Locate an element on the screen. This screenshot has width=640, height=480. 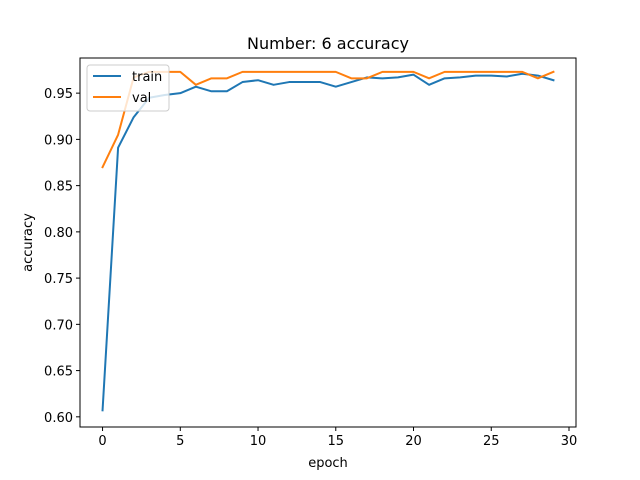
x-tick-label: 25 is located at coordinates (491, 441).